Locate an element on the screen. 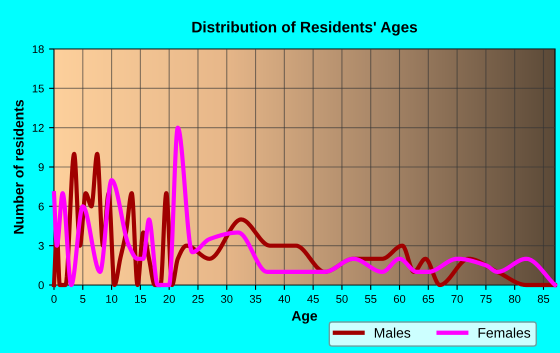 This screenshot has height=353, width=560. x-tick-label: 75 is located at coordinates (486, 299).